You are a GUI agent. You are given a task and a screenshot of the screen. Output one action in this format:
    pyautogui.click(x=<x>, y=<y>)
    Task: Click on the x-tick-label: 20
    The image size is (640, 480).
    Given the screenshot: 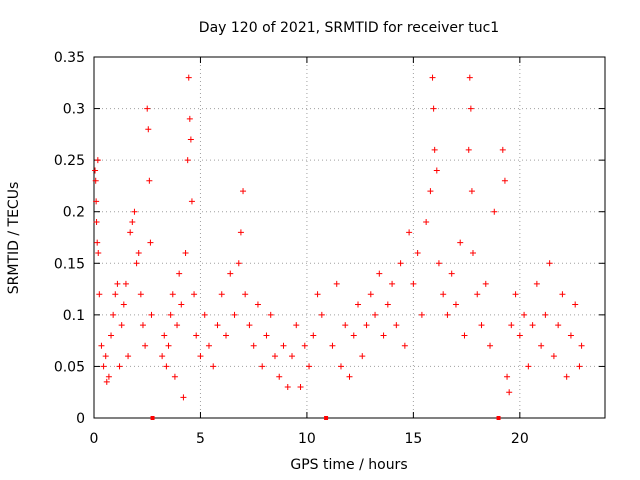 What is the action you would take?
    pyautogui.click(x=520, y=439)
    